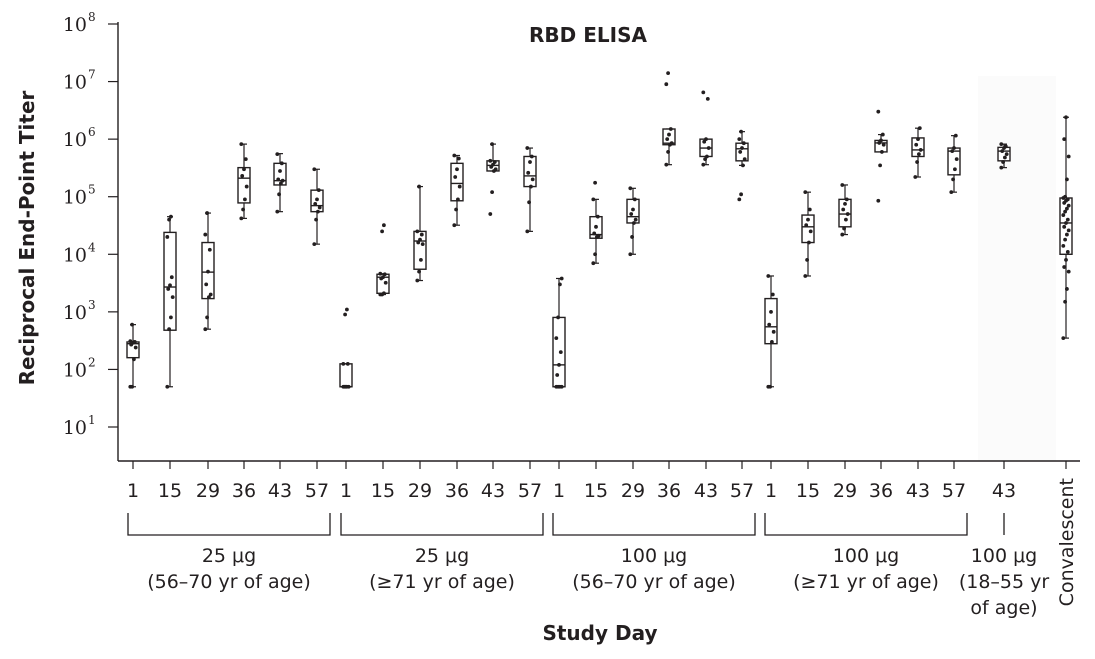 The image size is (1095, 659). What do you see at coordinates (92, 132) in the screenshot?
I see `y-tick-label-exp: 6` at bounding box center [92, 132].